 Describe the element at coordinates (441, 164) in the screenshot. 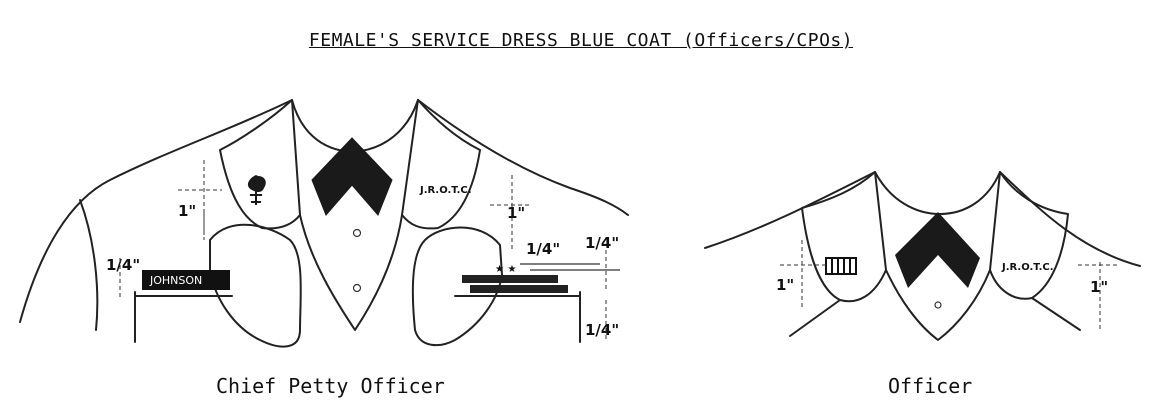

I see `cpo-lapel-right` at that location.